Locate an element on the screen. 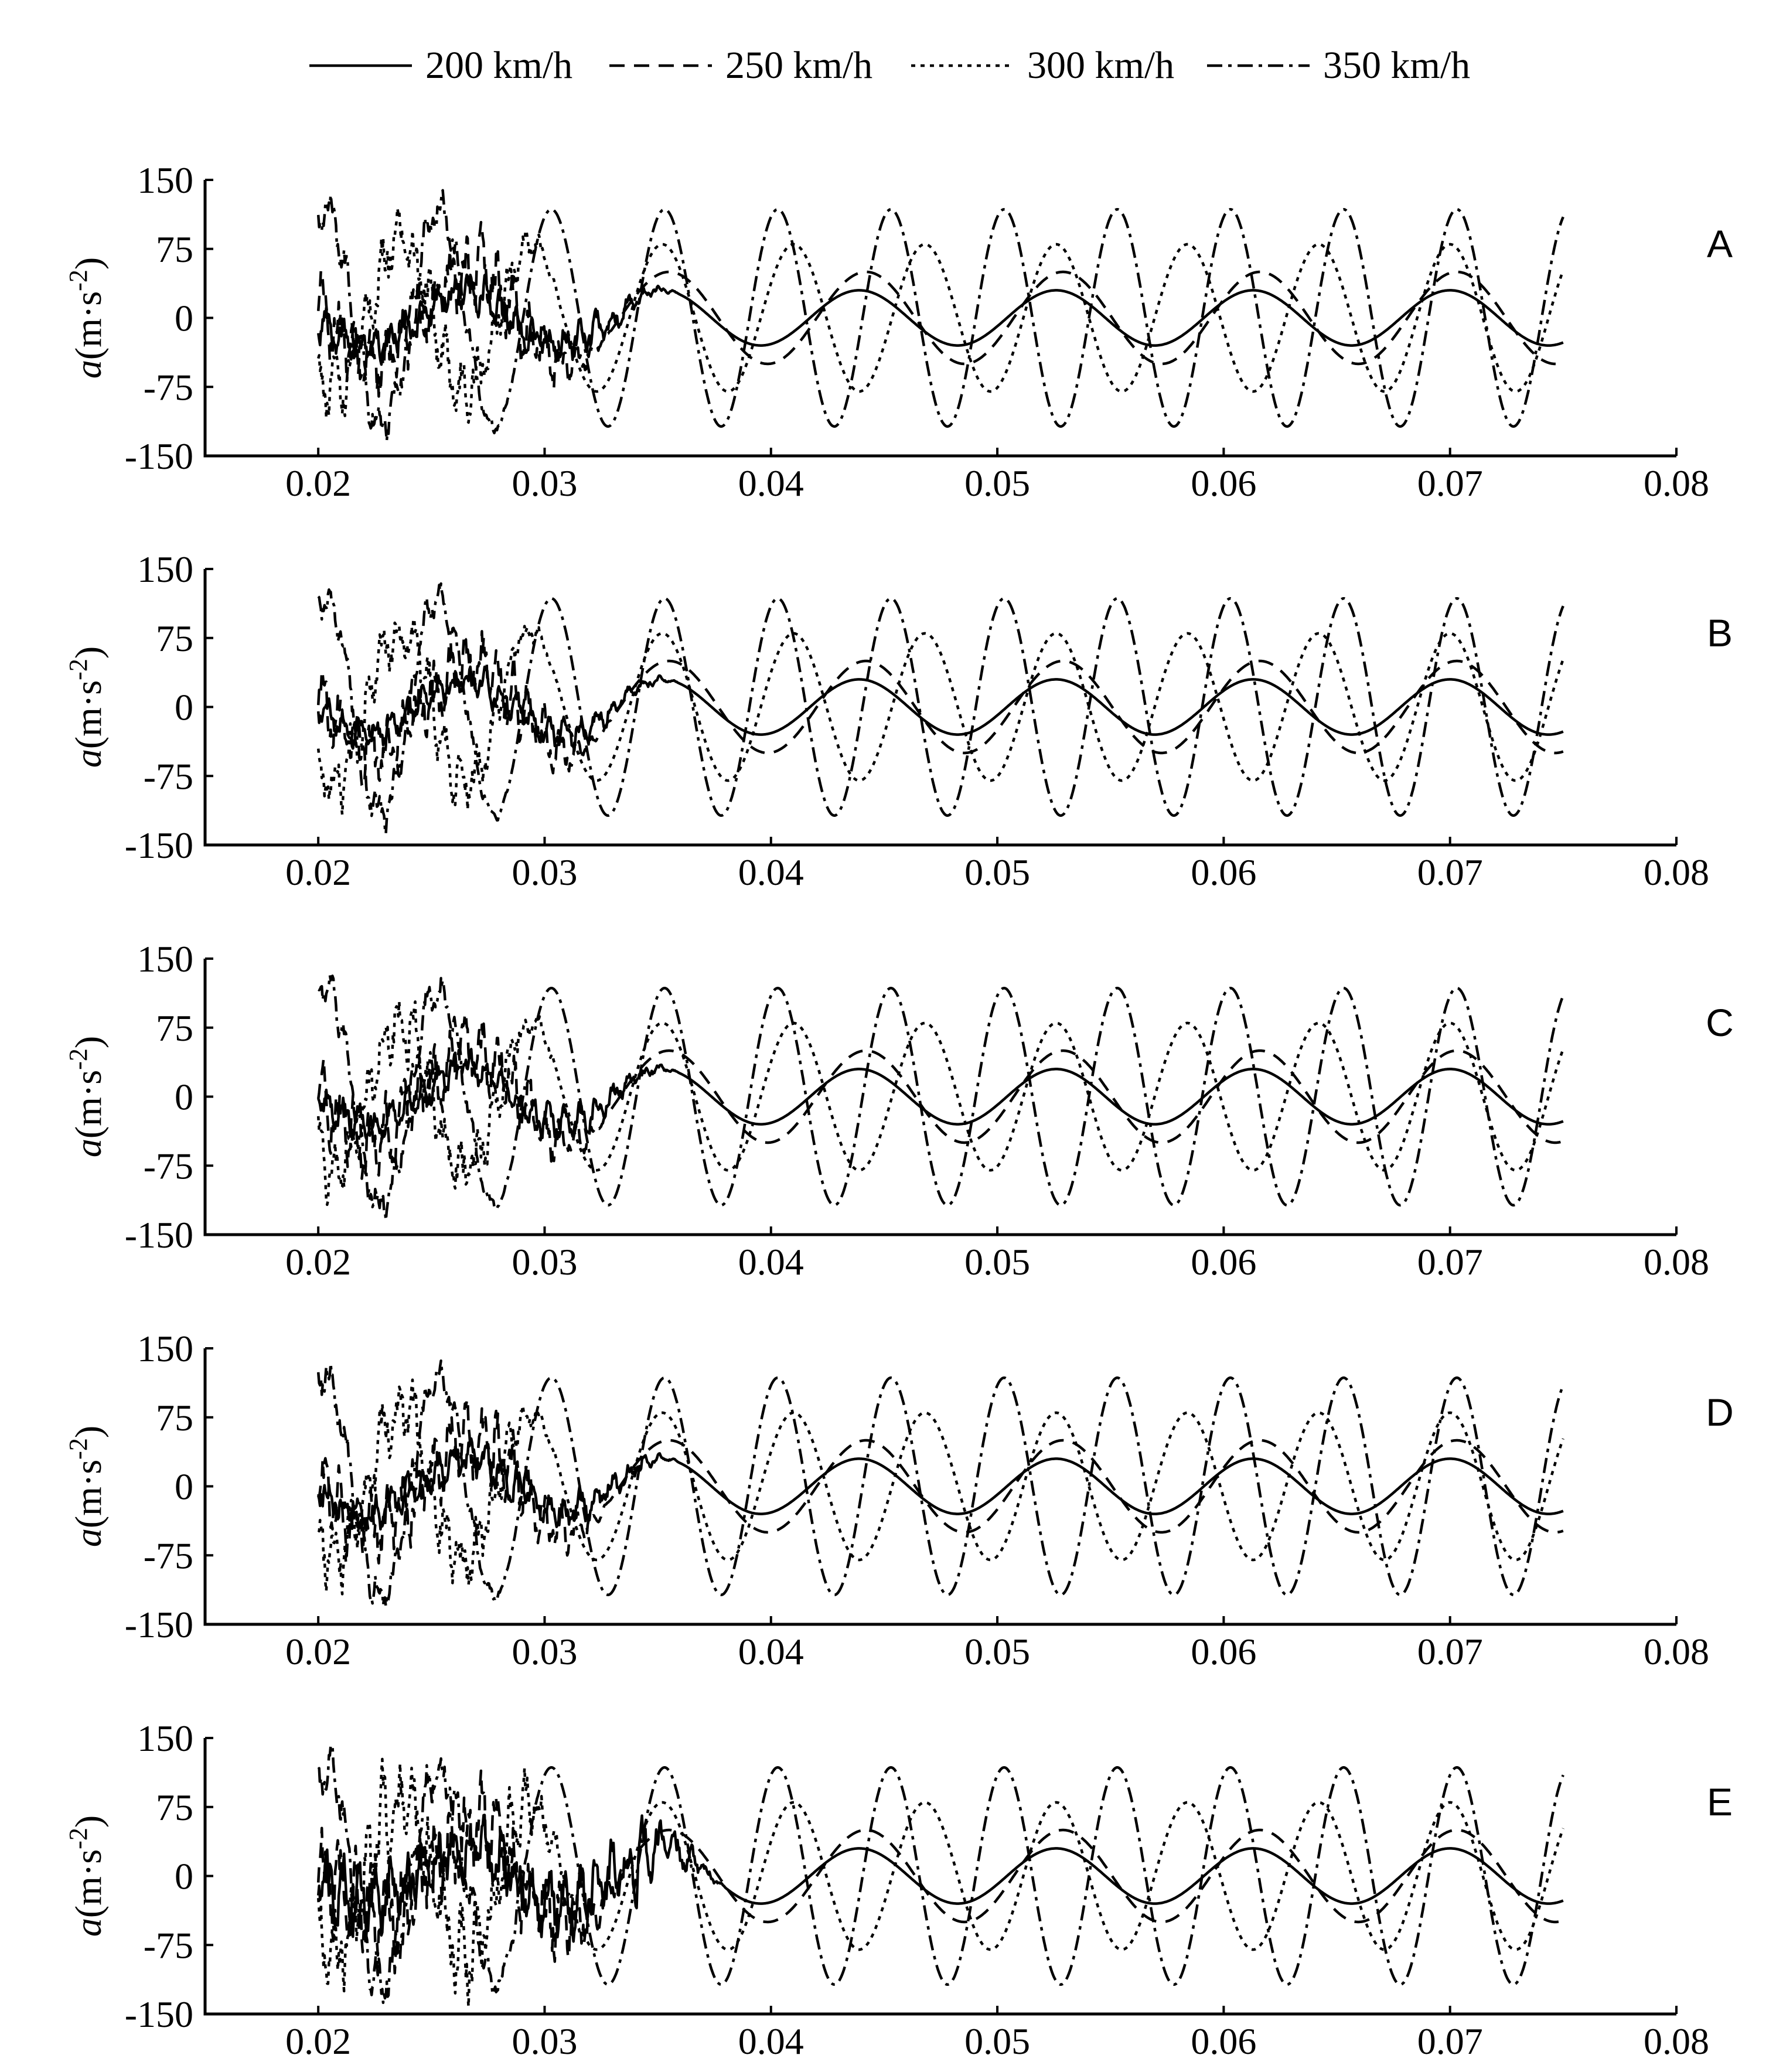  panel-label: C is located at coordinates (1720, 1022).